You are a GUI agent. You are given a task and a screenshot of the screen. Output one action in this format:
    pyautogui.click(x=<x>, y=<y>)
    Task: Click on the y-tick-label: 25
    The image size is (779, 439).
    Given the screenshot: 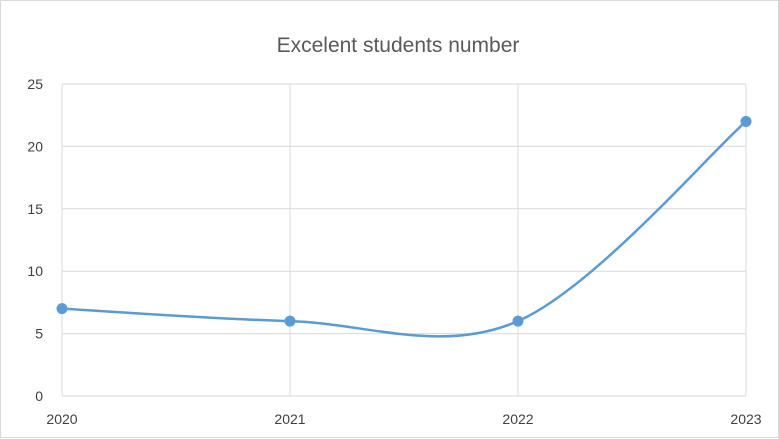 What is the action you would take?
    pyautogui.click(x=35, y=84)
    